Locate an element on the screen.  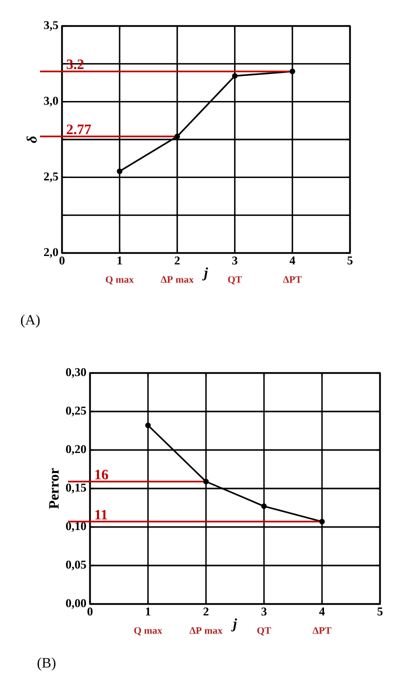
y-tick-label: 3,5 is located at coordinates (51, 26).